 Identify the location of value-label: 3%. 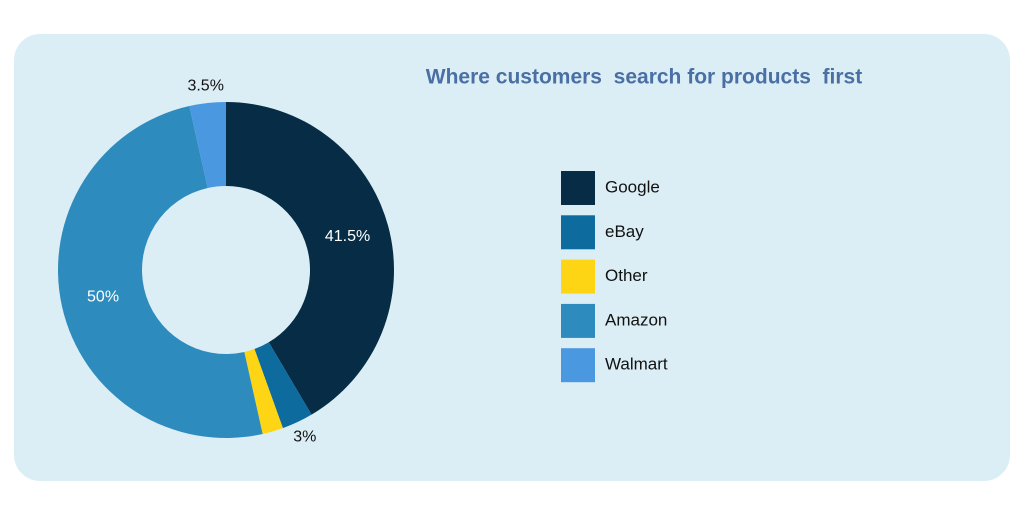
(304, 437).